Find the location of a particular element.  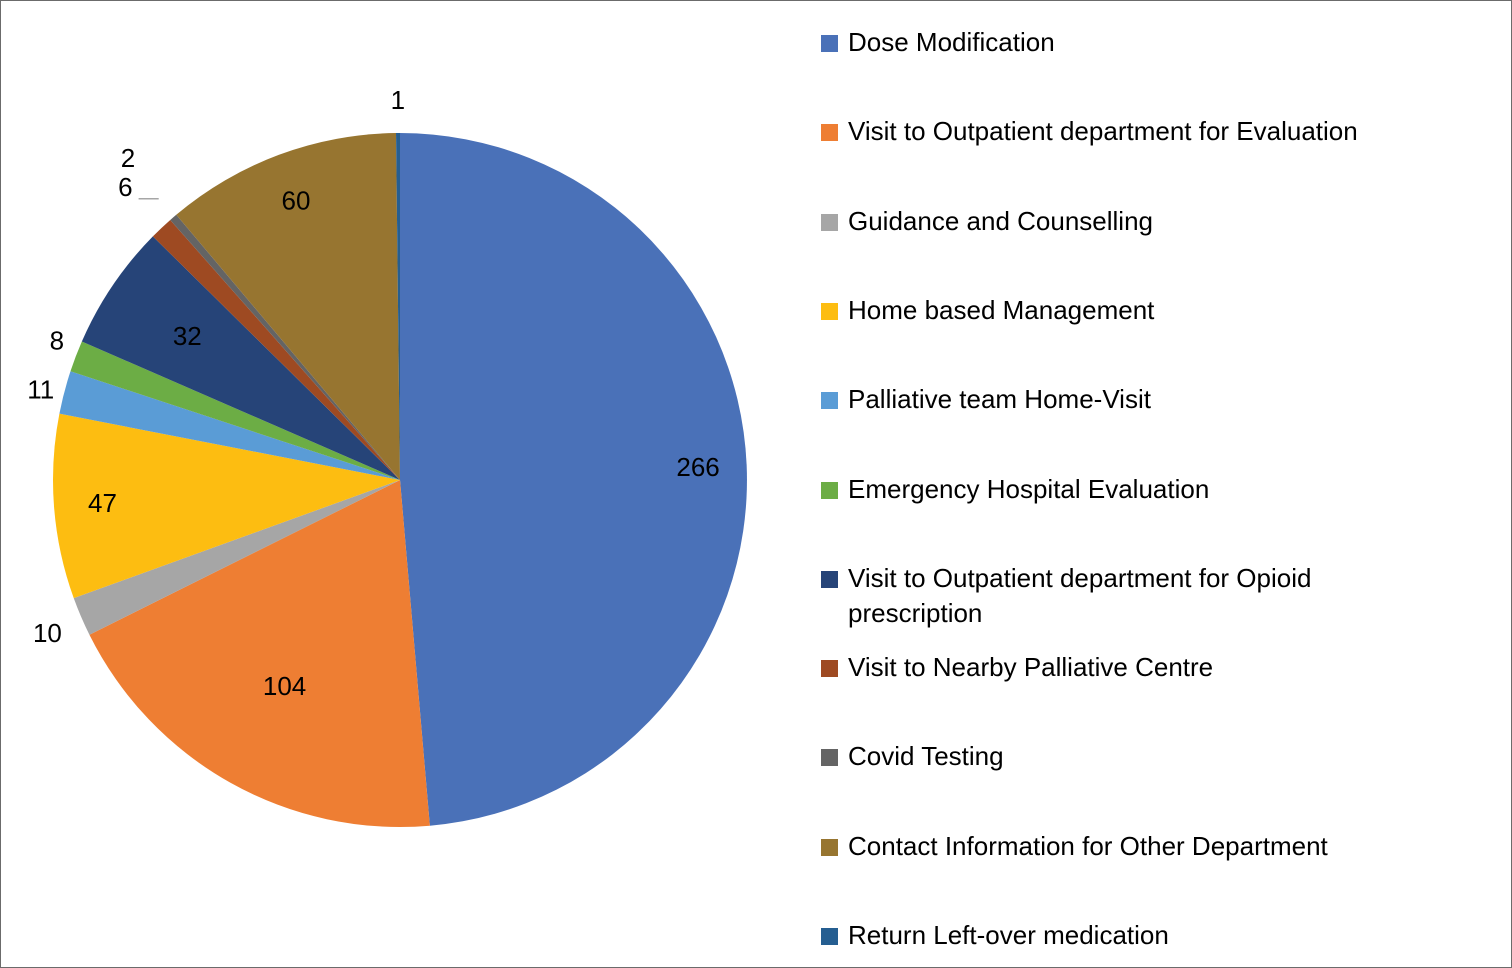

legend-label: Visit to Nearby Palliative Centre is located at coordinates (1031, 667).